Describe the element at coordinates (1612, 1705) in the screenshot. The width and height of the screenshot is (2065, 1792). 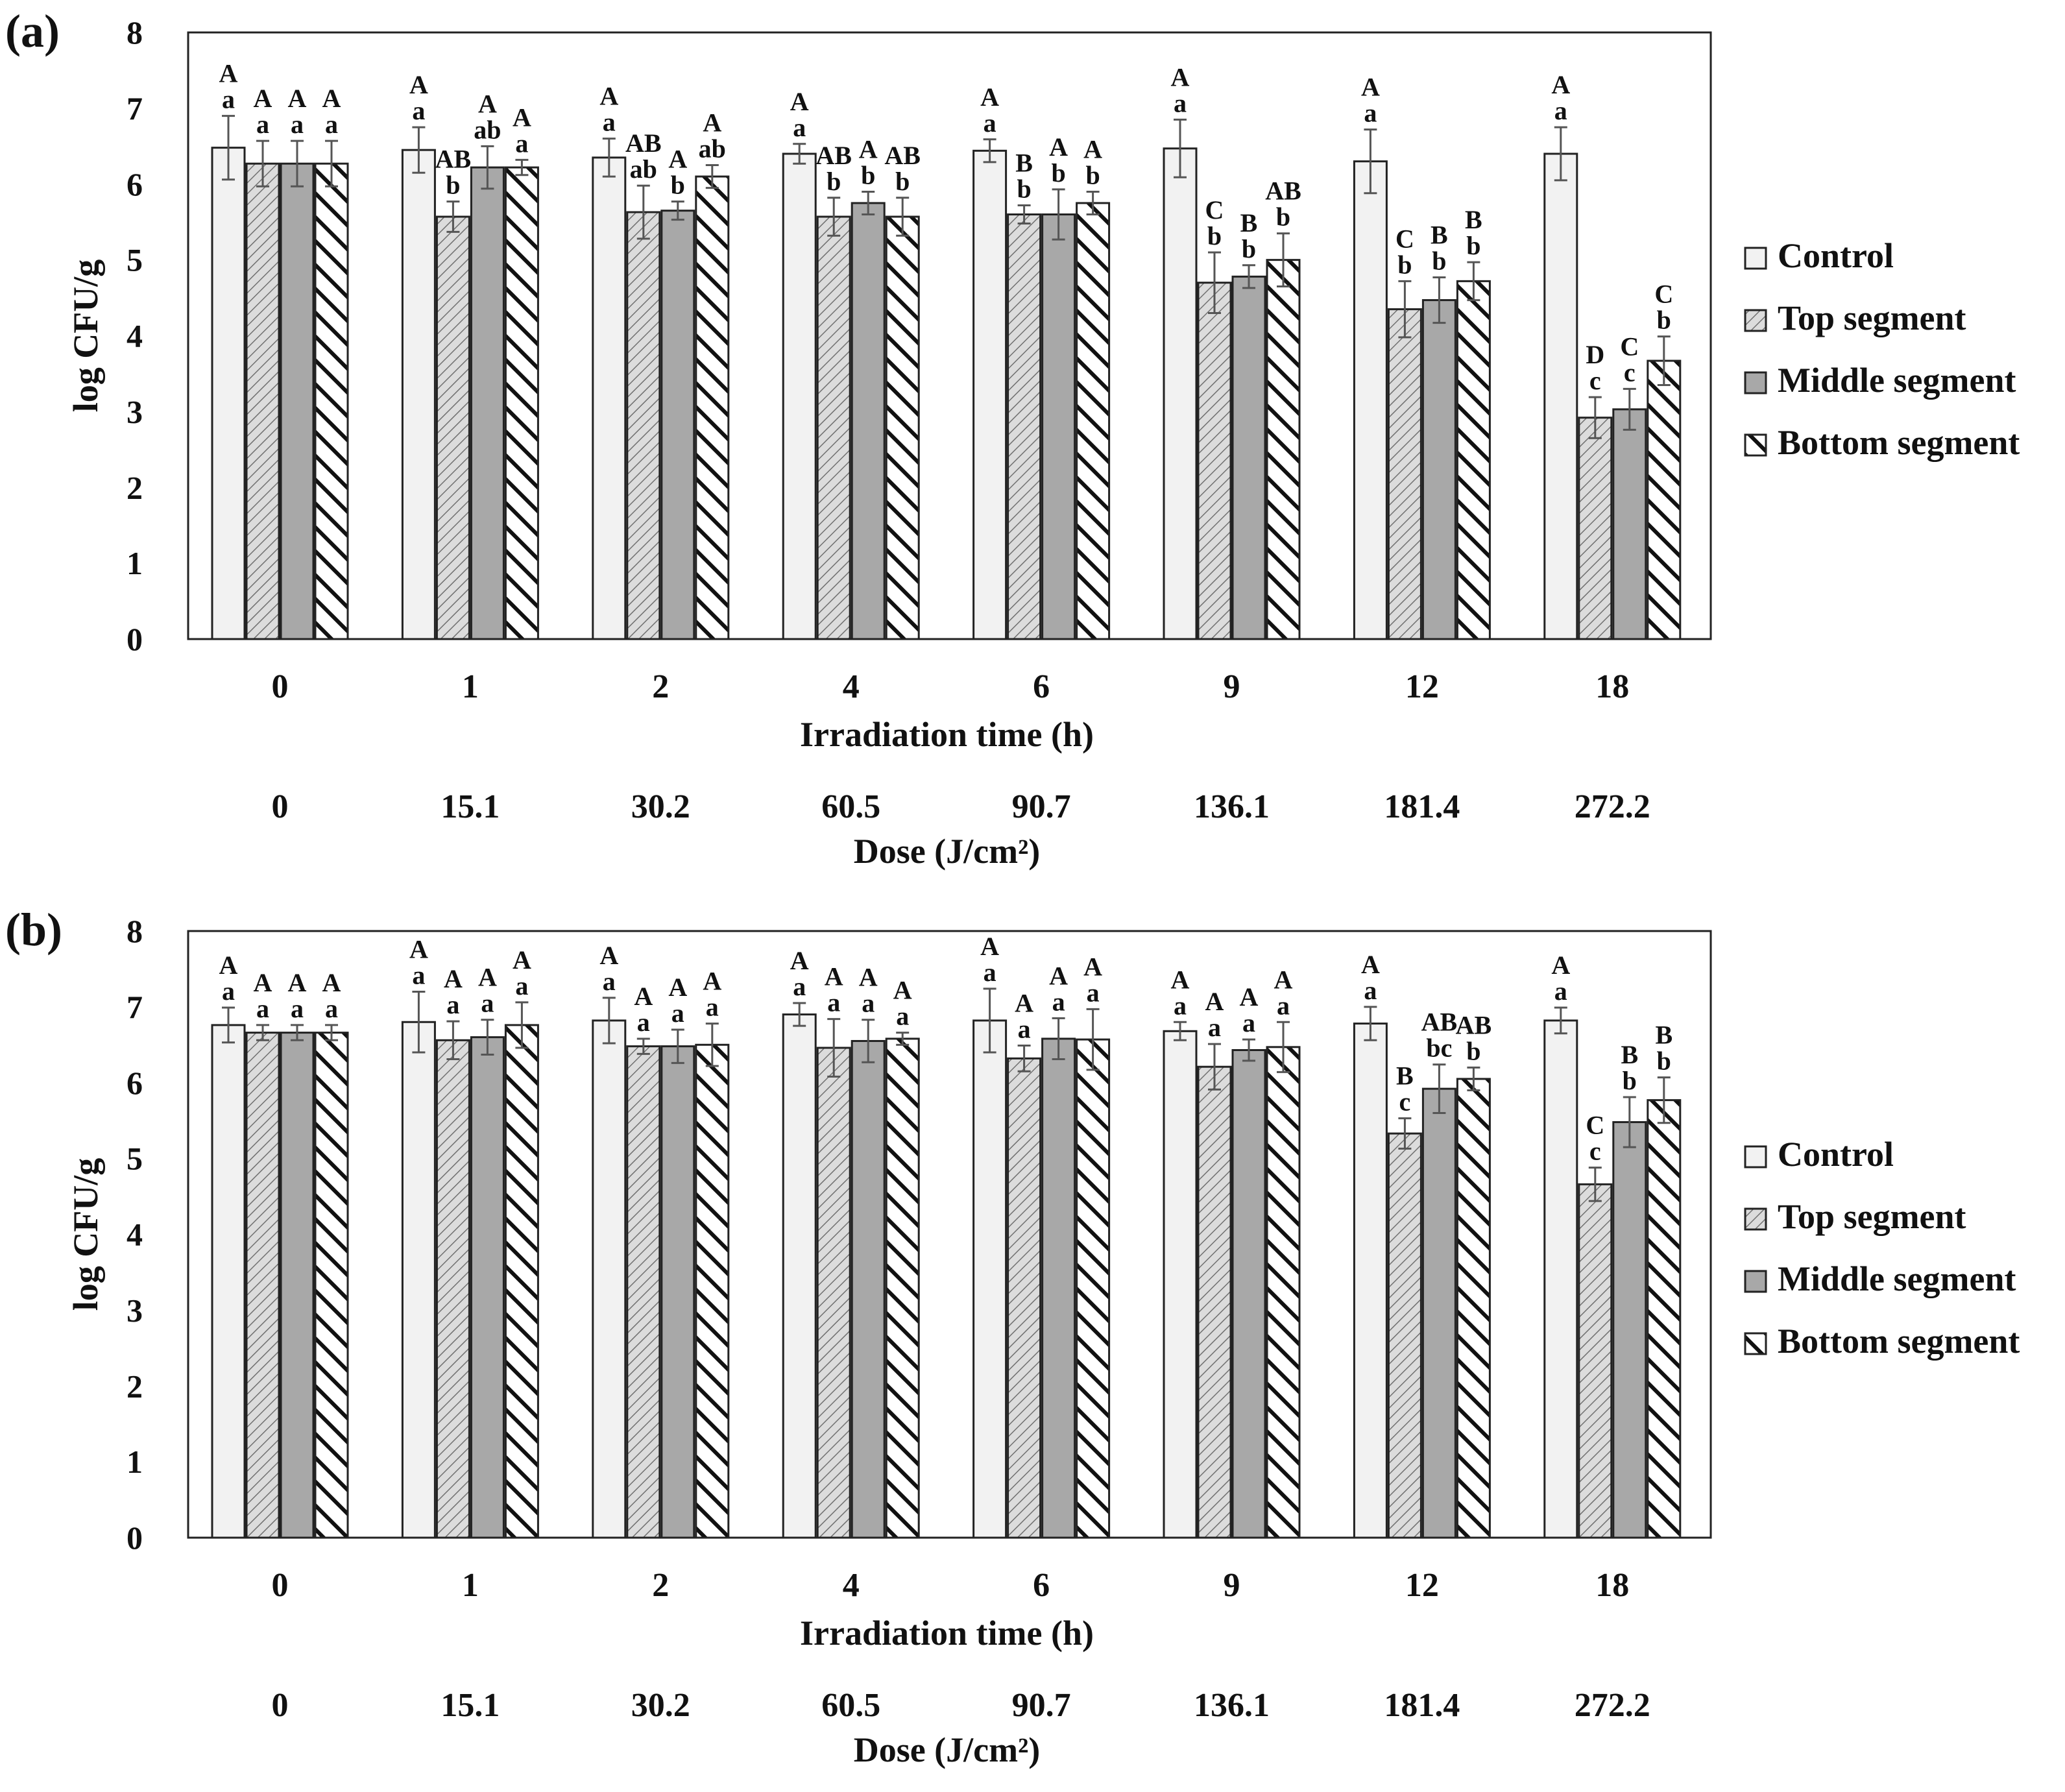
I see `x-tick-label-dose: 272.2` at that location.